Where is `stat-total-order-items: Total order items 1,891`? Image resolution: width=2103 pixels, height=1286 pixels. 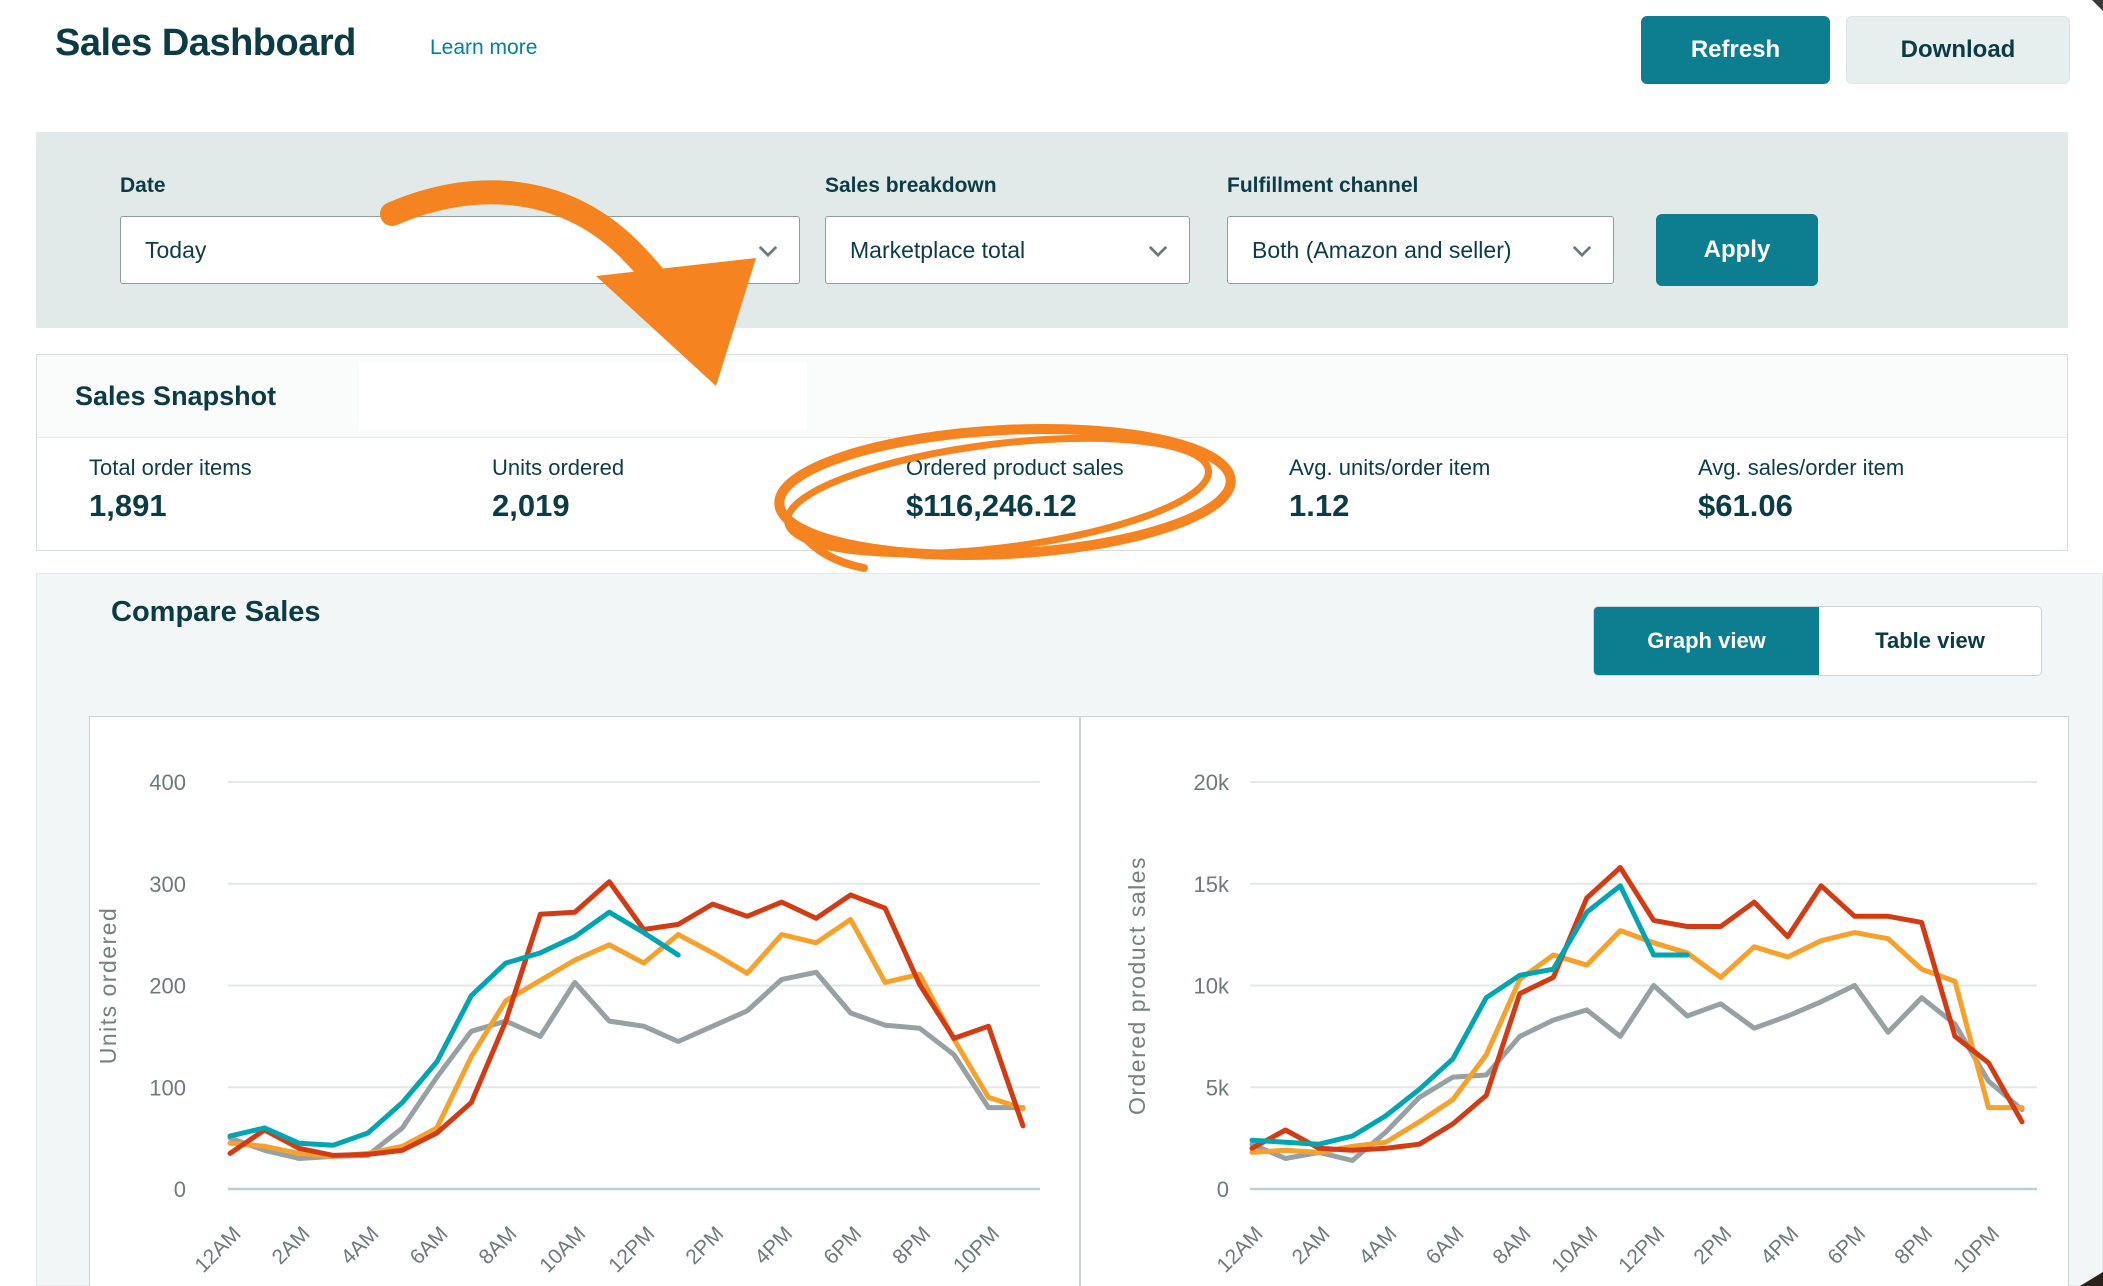
stat-total-order-items: Total order items 1,891 is located at coordinates (170, 489).